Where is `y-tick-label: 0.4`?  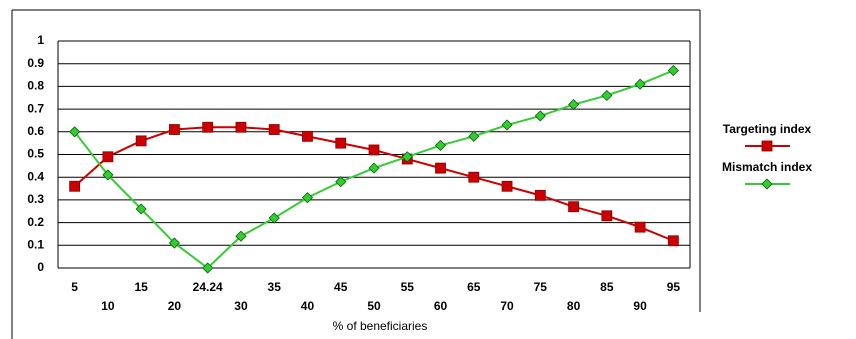
y-tick-label: 0.4 is located at coordinates (35, 176).